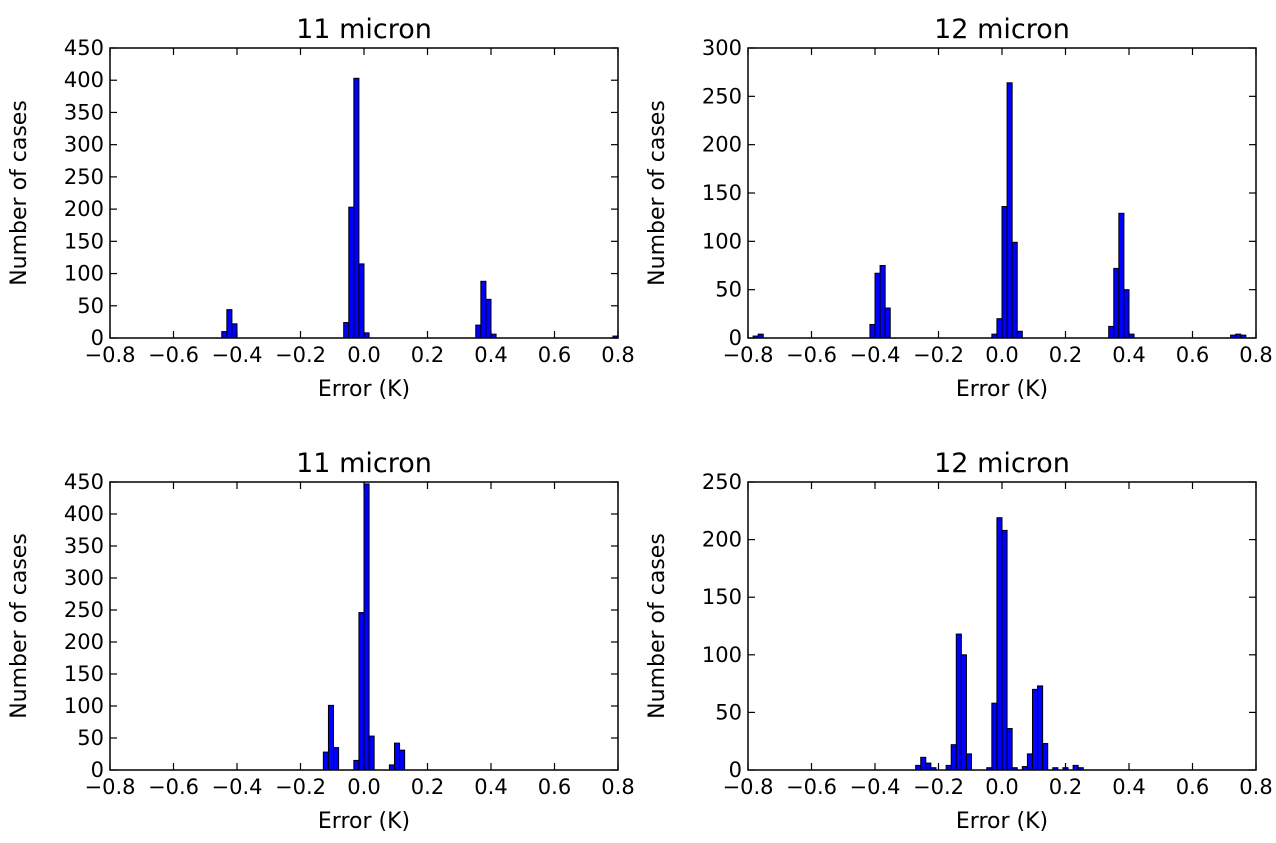 This screenshot has height=843, width=1276. What do you see at coordinates (364, 463) in the screenshot?
I see `chart-title: 11 micron` at bounding box center [364, 463].